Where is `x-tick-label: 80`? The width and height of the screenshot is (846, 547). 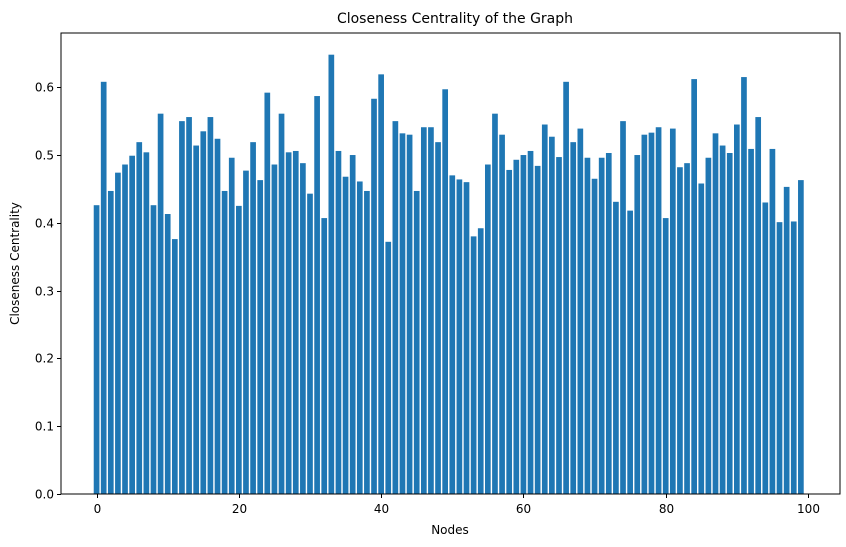 x-tick-label: 80 is located at coordinates (666, 509).